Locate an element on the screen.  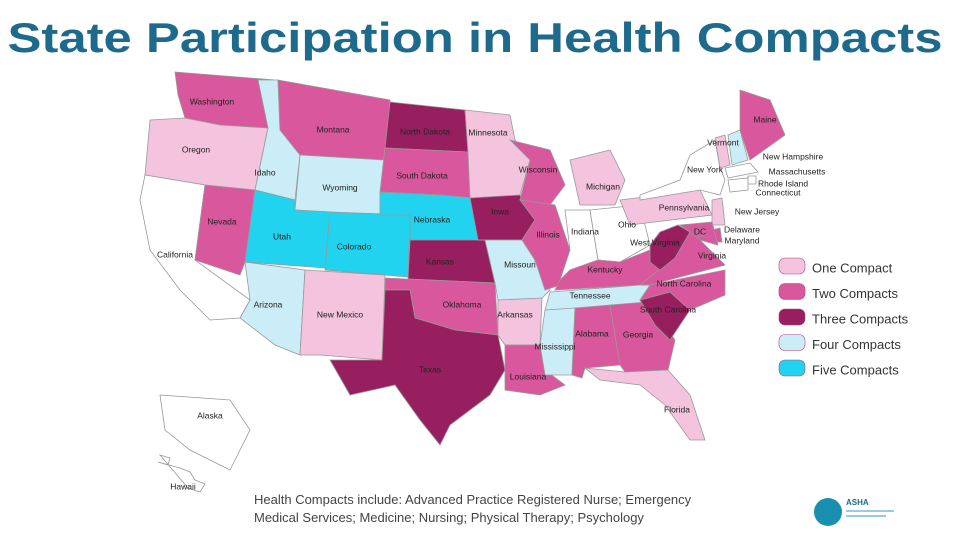
legend-label: Five Compacts is located at coordinates (855, 369).